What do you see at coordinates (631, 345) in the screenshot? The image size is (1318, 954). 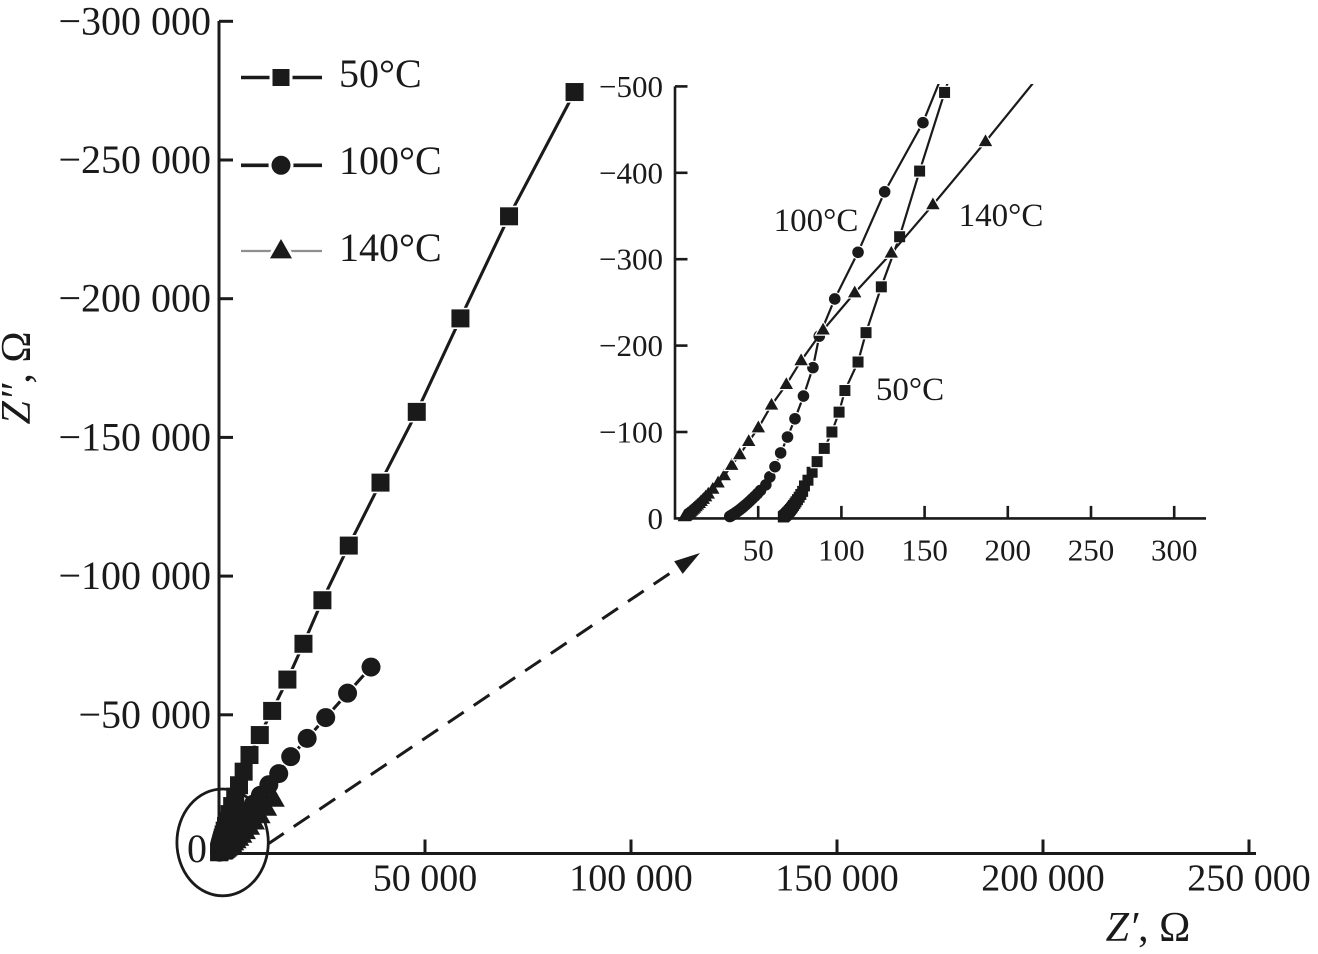 I see `y-tick-label: −200` at bounding box center [631, 345].